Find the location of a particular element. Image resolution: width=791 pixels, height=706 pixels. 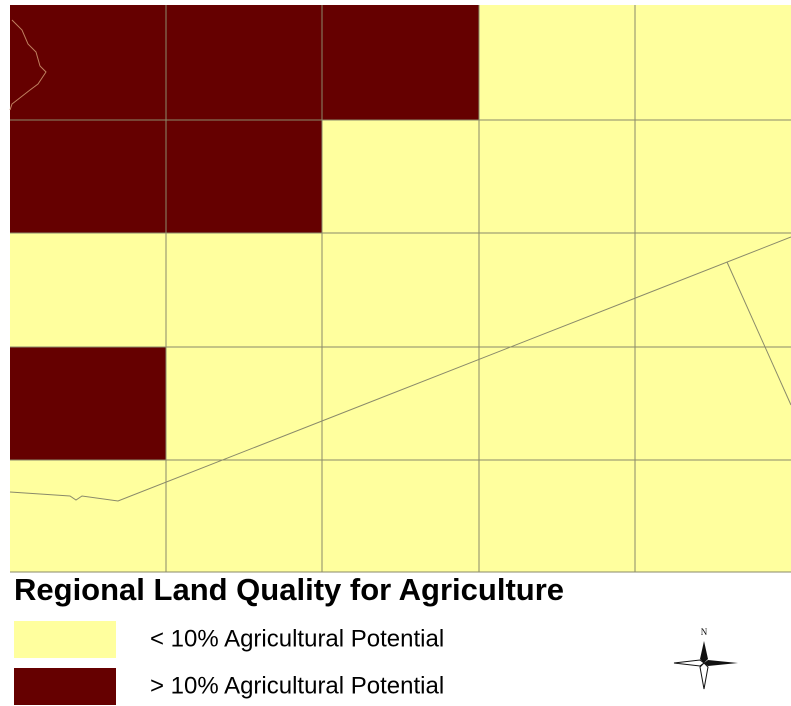

legend-label: > 10% Agricultural Potential is located at coordinates (297, 685).